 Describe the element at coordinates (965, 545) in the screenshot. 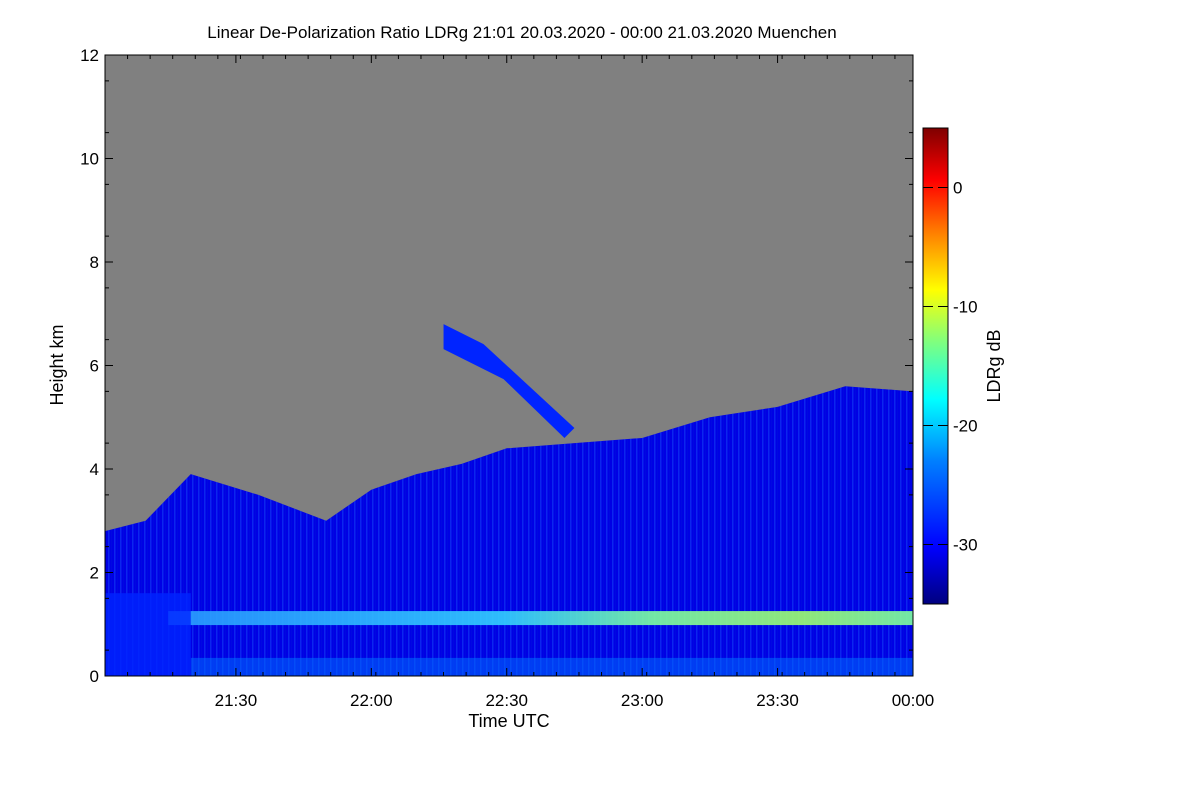

I see `colorbar-tick-label: -30` at that location.